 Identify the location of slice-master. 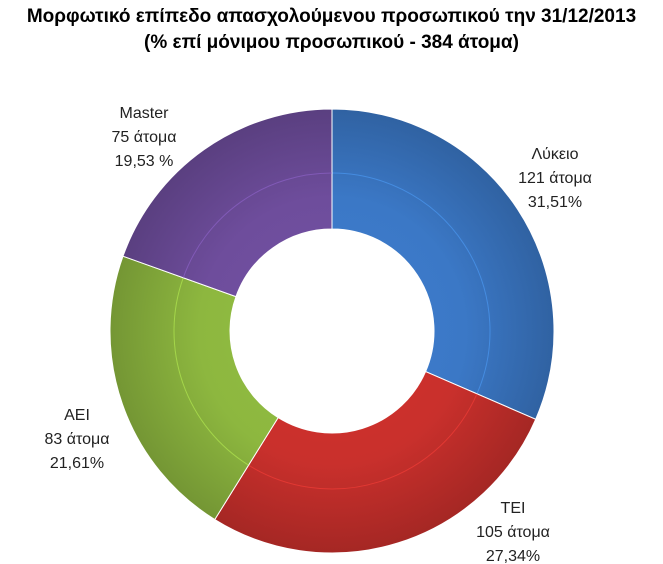
(227, 203).